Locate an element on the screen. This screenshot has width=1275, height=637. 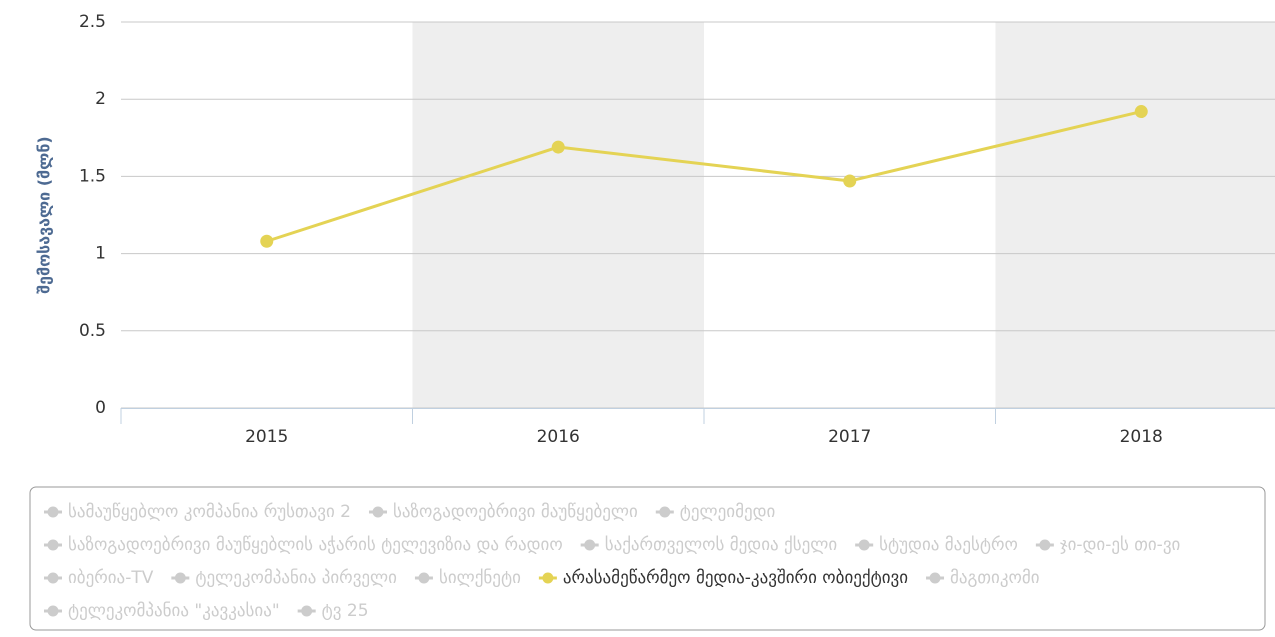
legend-label: მაგთიკომი is located at coordinates (995, 578).